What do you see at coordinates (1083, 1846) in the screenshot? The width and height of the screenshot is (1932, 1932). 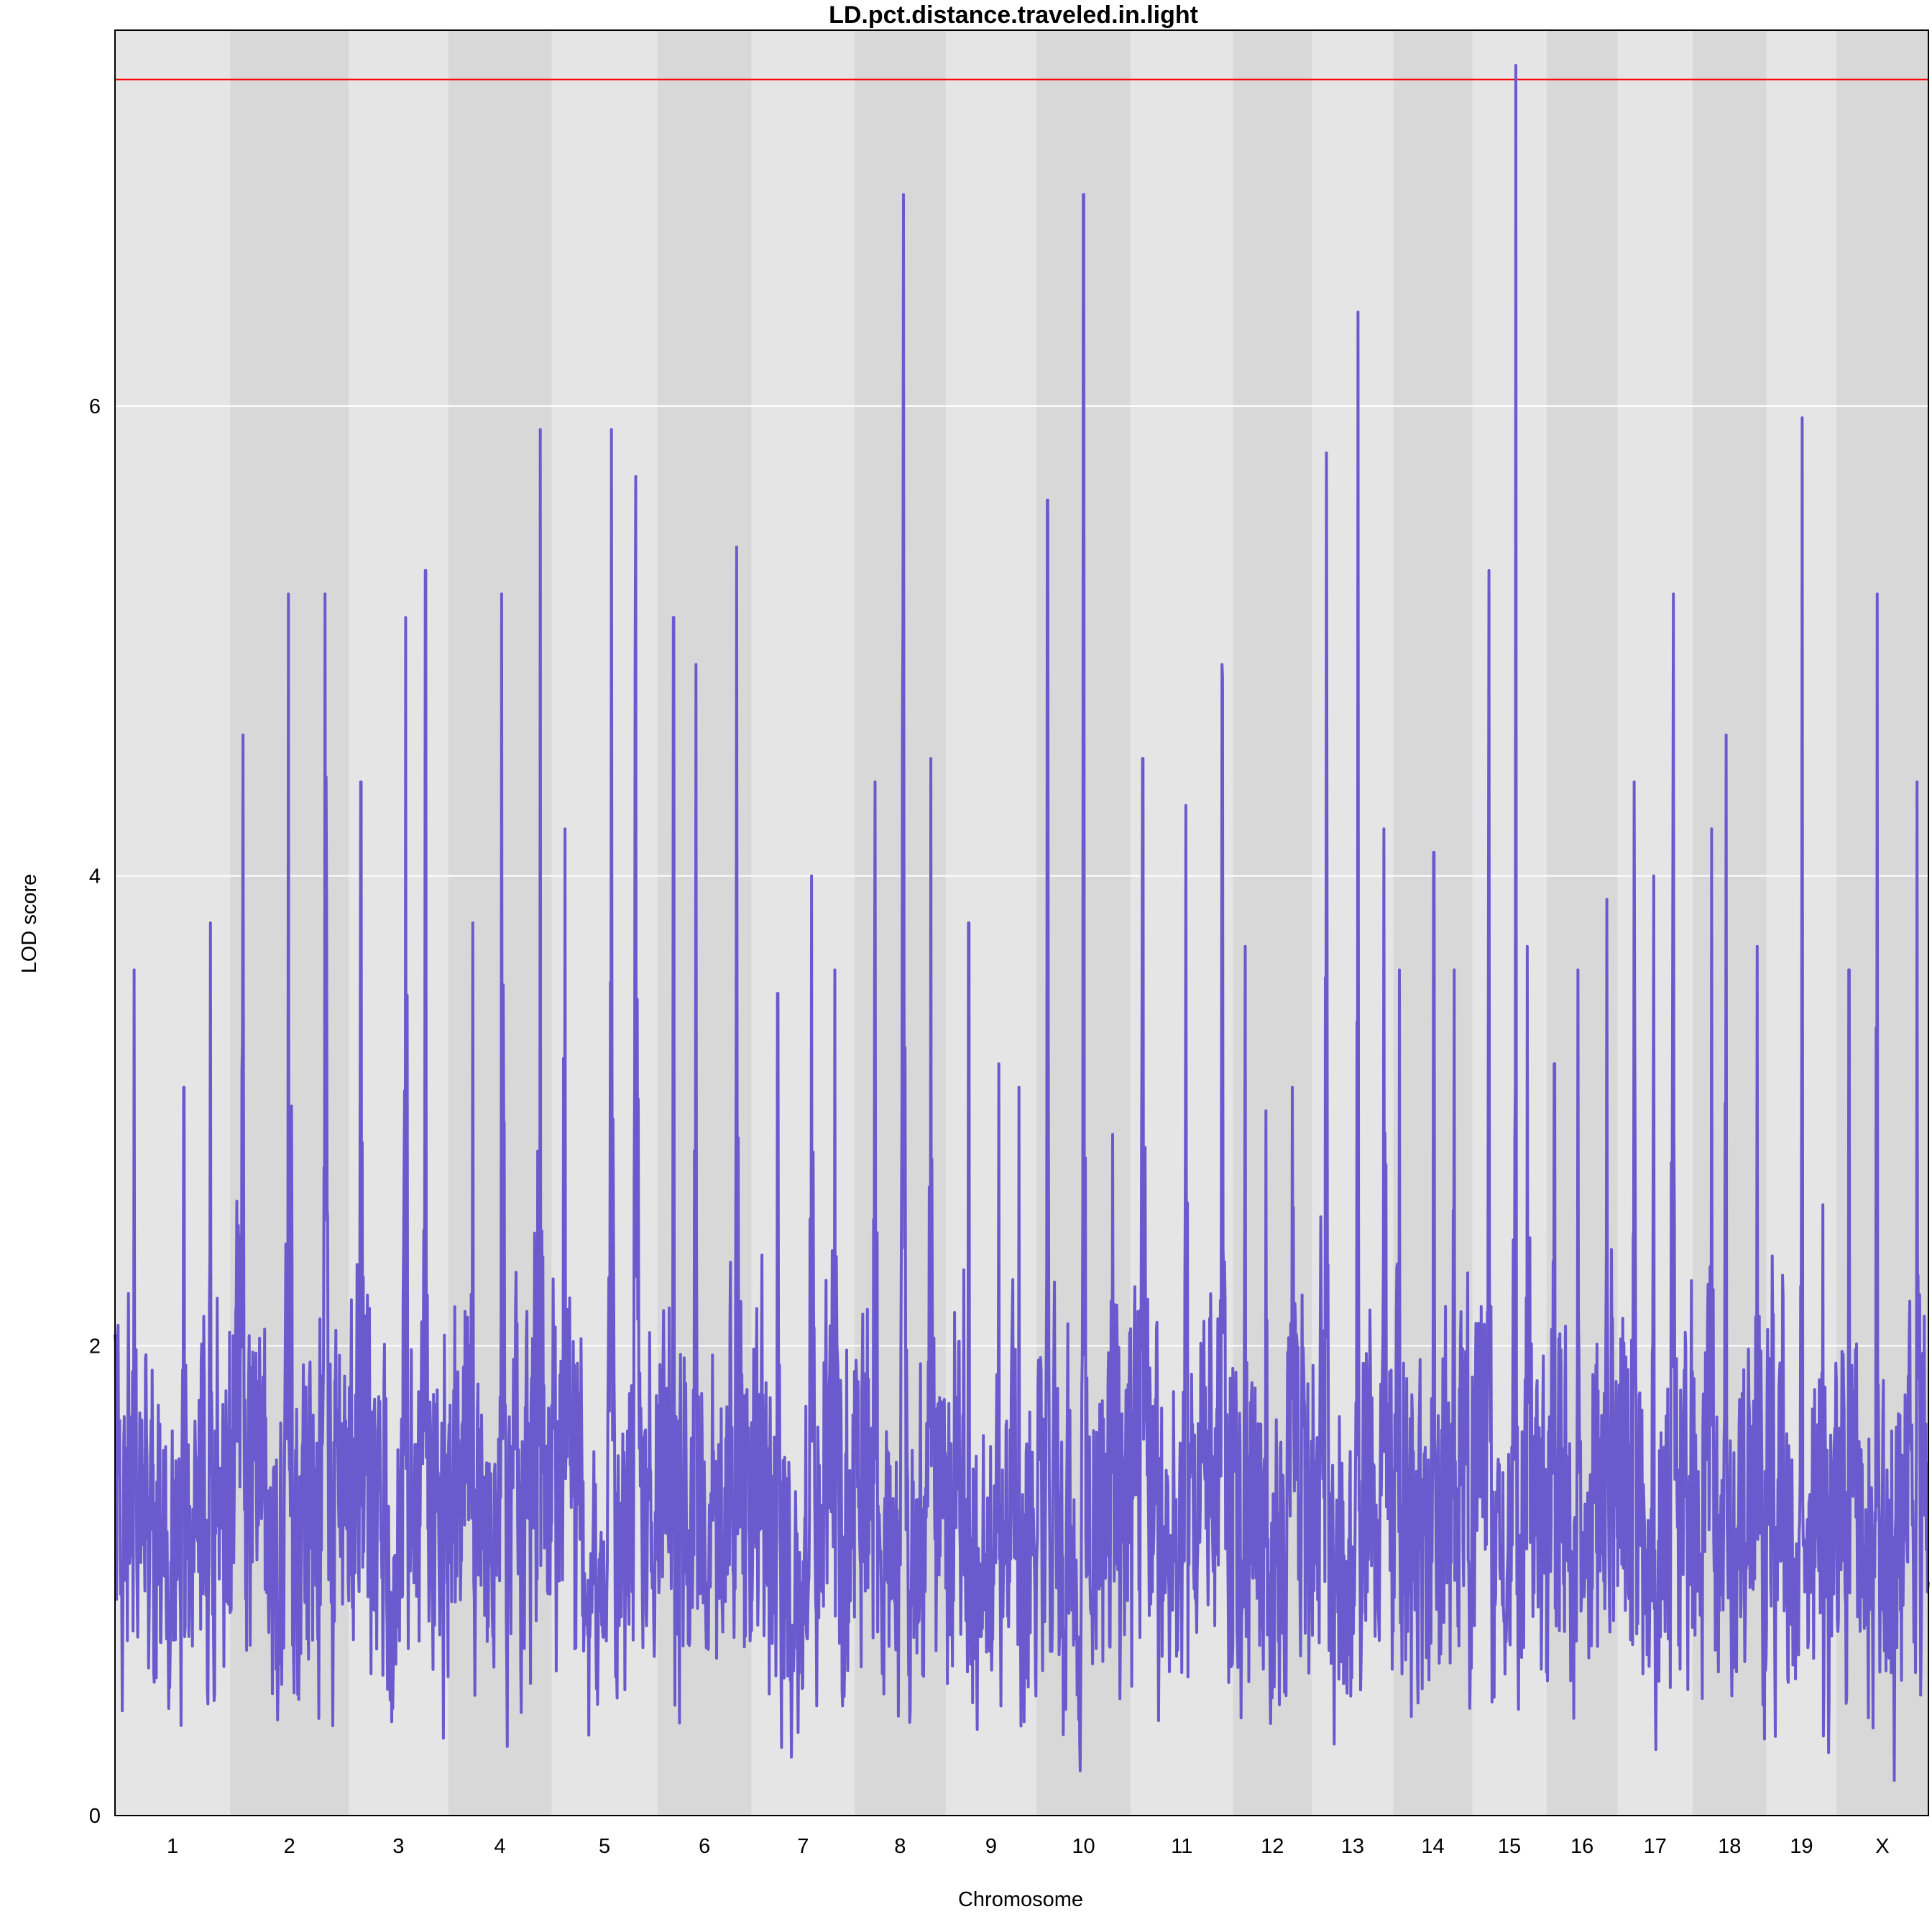 I see `x-tick-label-10: 10` at bounding box center [1083, 1846].